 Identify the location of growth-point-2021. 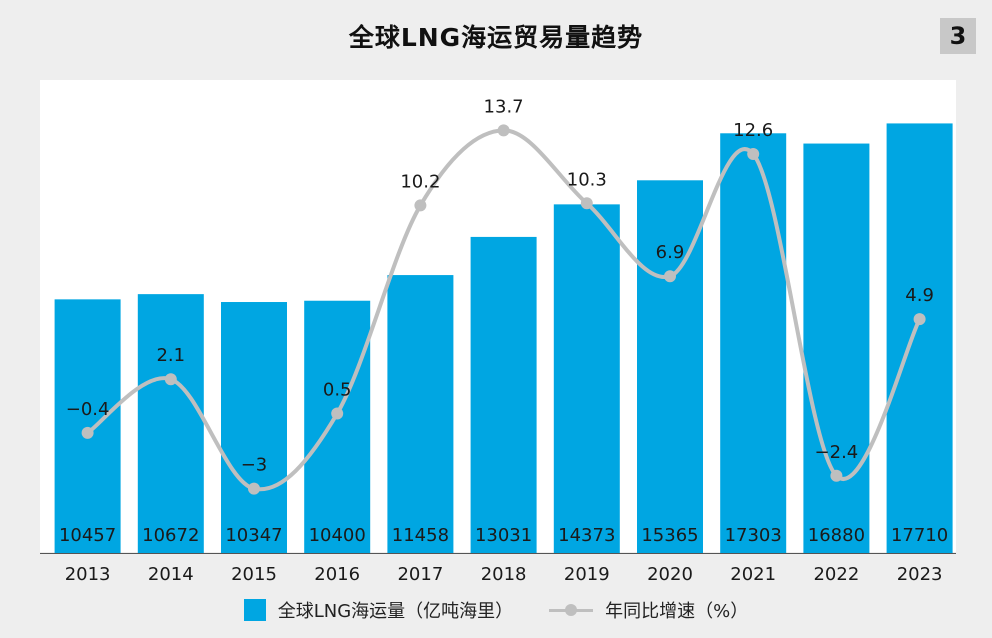
(753, 153).